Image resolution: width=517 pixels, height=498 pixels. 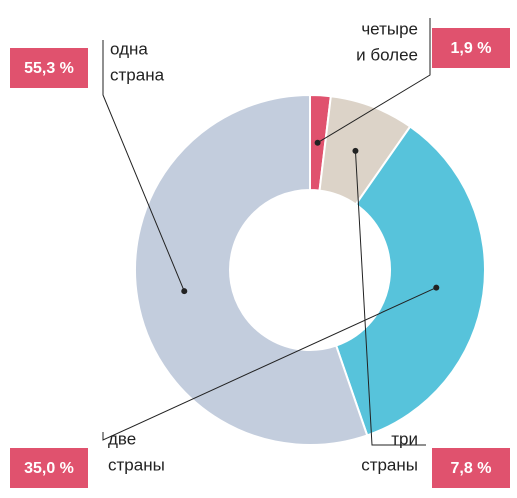 I want to click on segment-label: страна, so click(x=137, y=74).